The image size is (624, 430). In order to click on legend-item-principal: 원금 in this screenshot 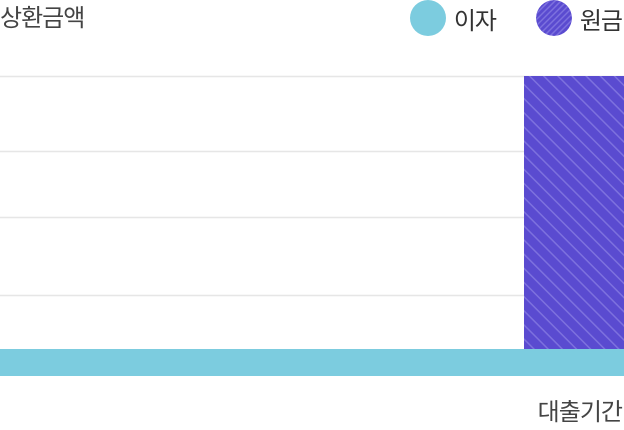, I will do `click(579, 18)`.